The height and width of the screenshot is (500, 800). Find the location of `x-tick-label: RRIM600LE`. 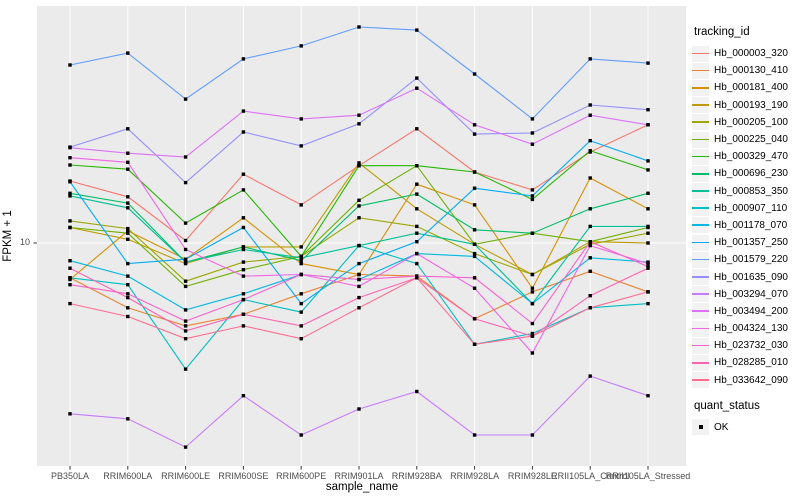

x-tick-label: RRIM600LE is located at coordinates (186, 476).